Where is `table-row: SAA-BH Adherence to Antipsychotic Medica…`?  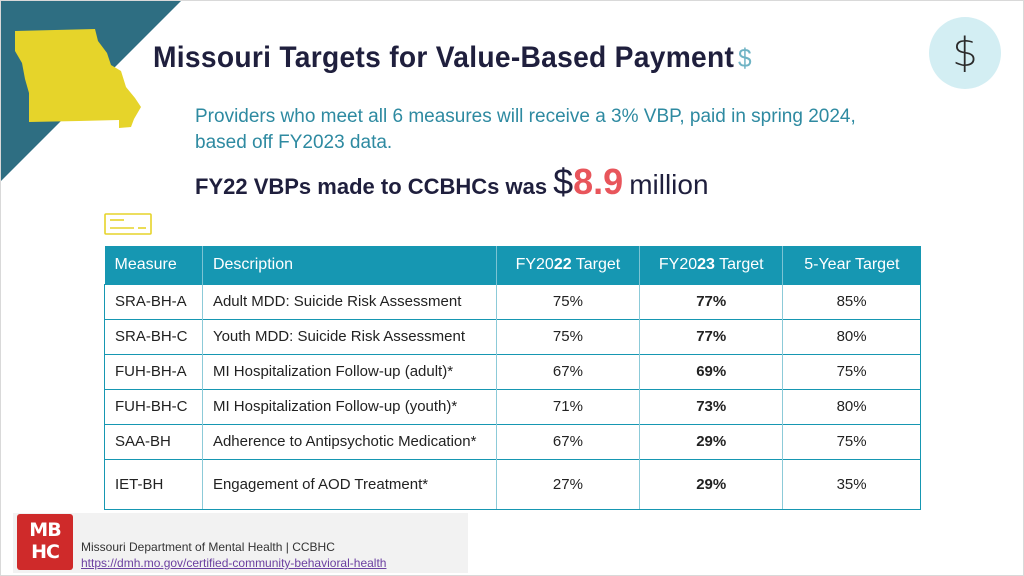
table-row: SAA-BH Adherence to Antipsychotic Medica… is located at coordinates (512, 441).